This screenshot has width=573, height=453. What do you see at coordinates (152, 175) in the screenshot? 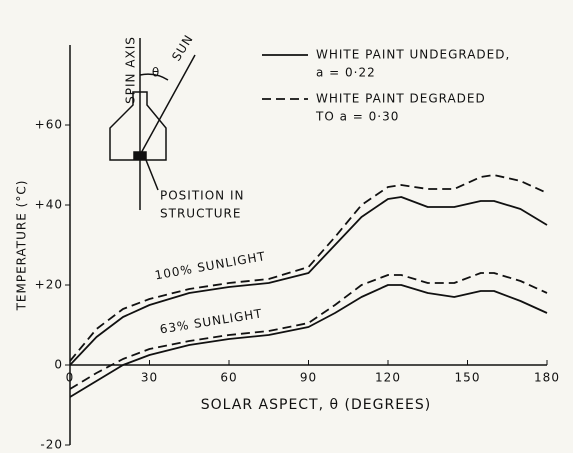
I see `pointer` at bounding box center [152, 175].